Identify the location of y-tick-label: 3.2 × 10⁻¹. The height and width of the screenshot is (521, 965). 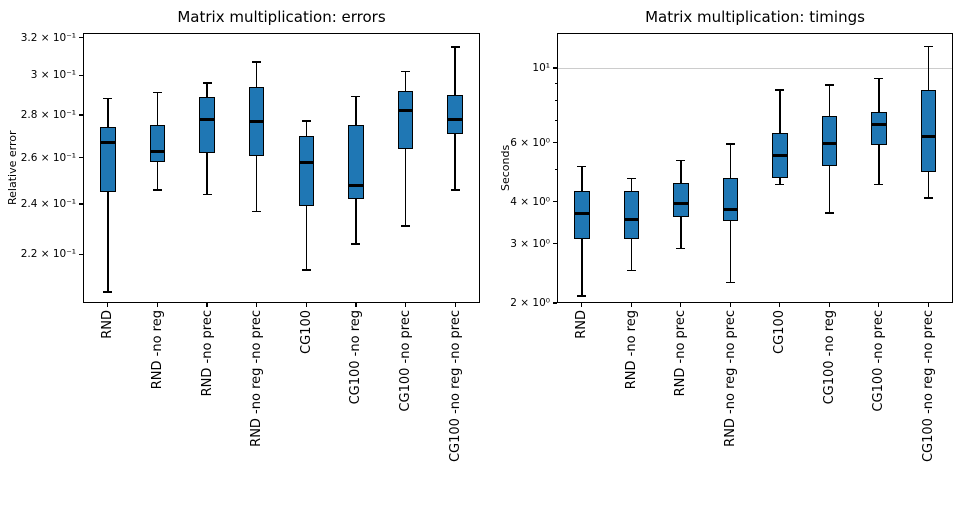
(48, 37).